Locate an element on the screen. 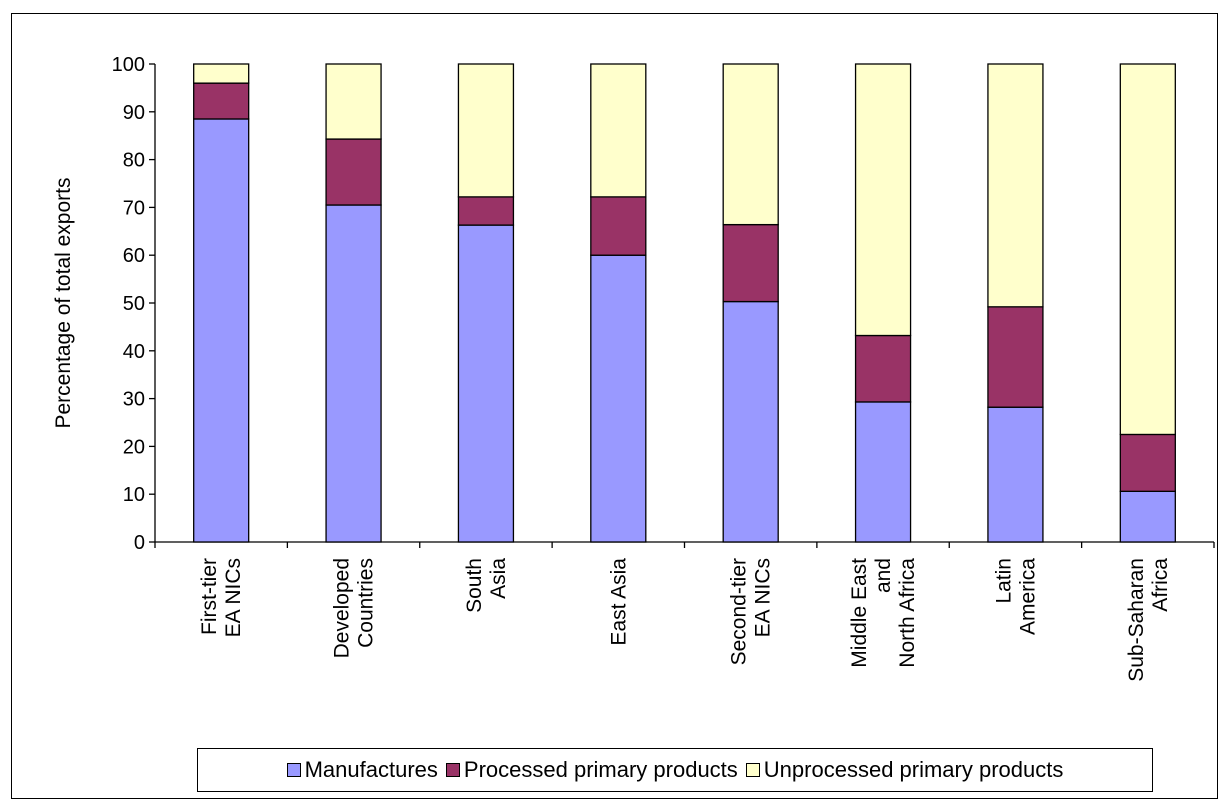  y-tick-label: 40 is located at coordinates (134, 352).